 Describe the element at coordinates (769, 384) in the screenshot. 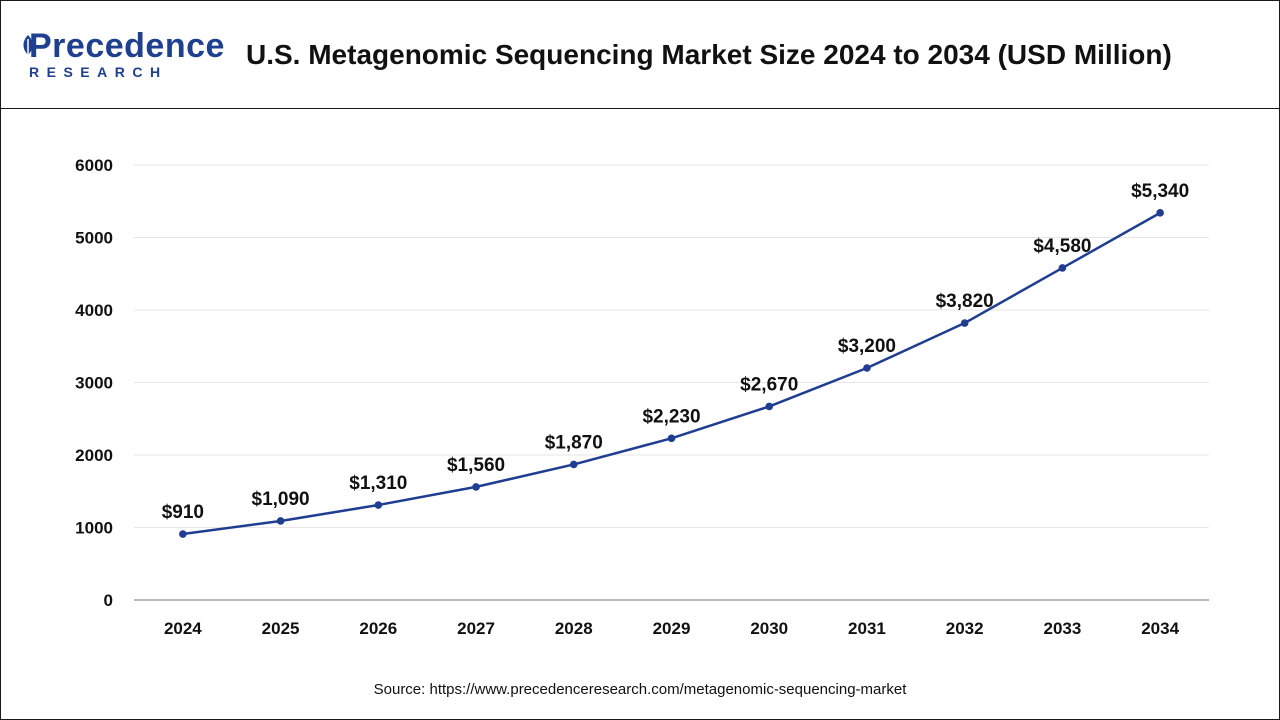

I see `data-label: $2,670` at that location.